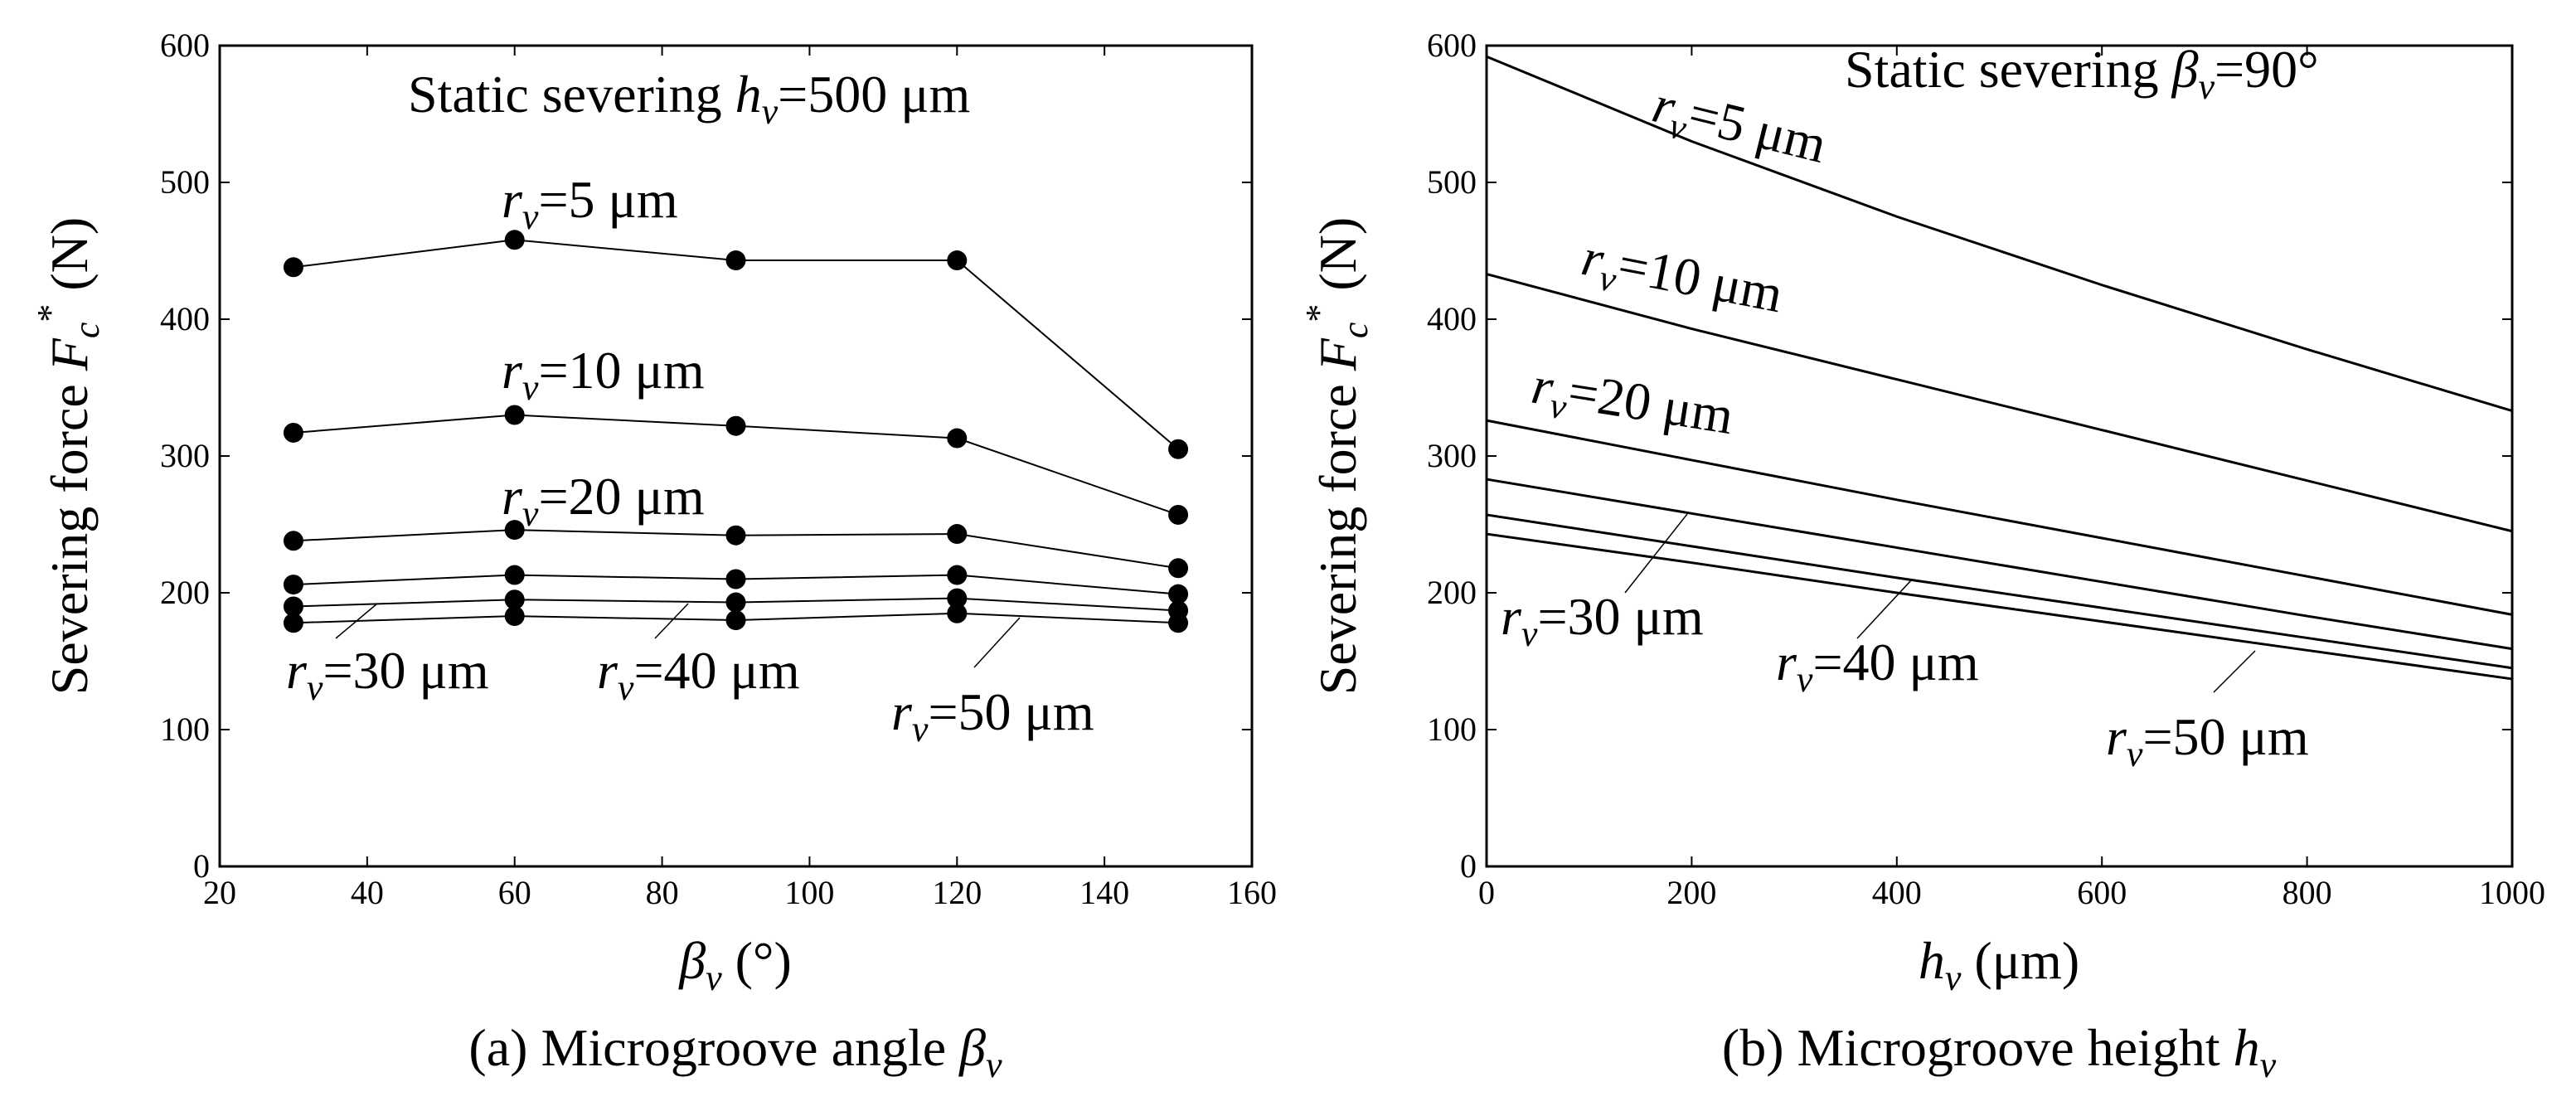  What do you see at coordinates (68, 456) in the screenshot?
I see `panel-a-y-axis-label: Severing force Fc* (N)` at bounding box center [68, 456].